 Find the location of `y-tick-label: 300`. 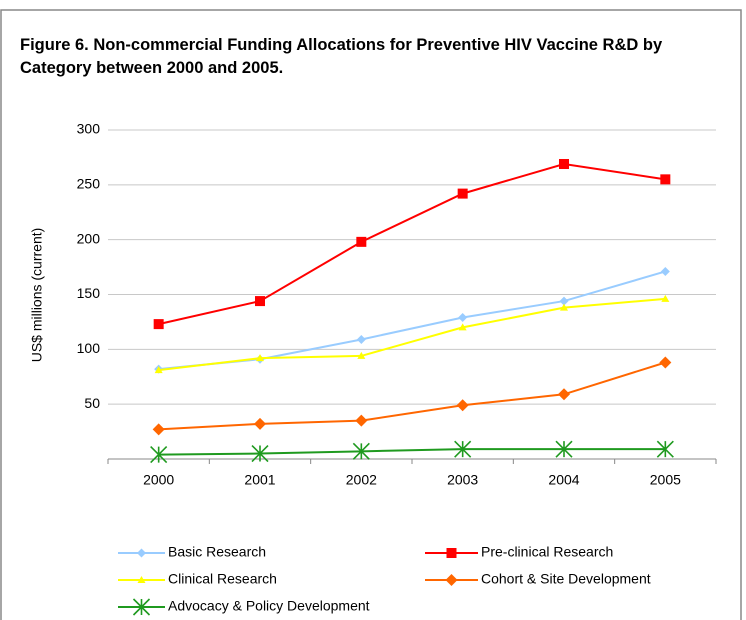

y-tick-label: 300 is located at coordinates (89, 129).